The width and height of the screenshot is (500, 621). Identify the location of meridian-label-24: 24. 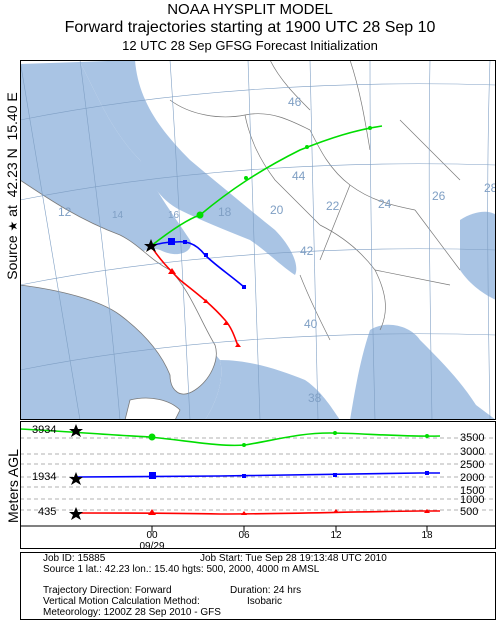
(385, 204).